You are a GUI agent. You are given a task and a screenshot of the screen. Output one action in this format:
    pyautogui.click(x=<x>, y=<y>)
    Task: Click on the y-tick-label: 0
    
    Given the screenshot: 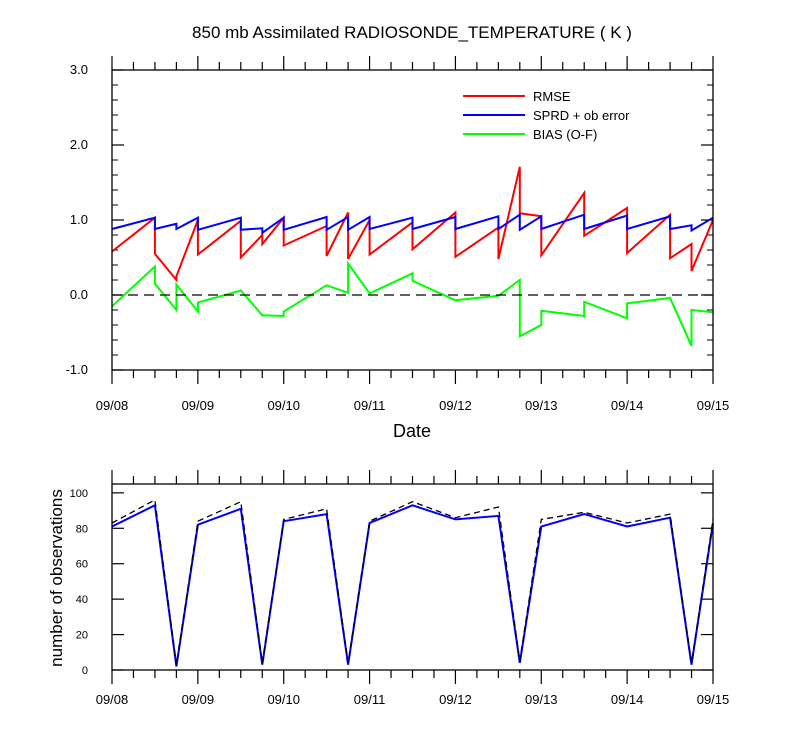 What is the action you would take?
    pyautogui.click(x=85, y=671)
    